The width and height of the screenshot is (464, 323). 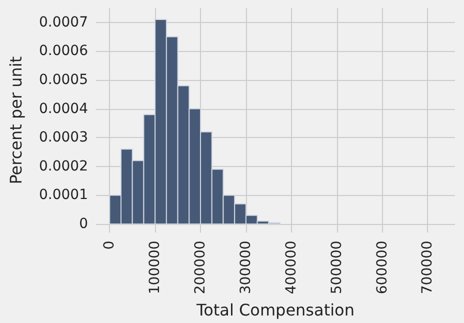 What do you see at coordinates (291, 267) in the screenshot?
I see `x-tick-label: 400000` at bounding box center [291, 267].